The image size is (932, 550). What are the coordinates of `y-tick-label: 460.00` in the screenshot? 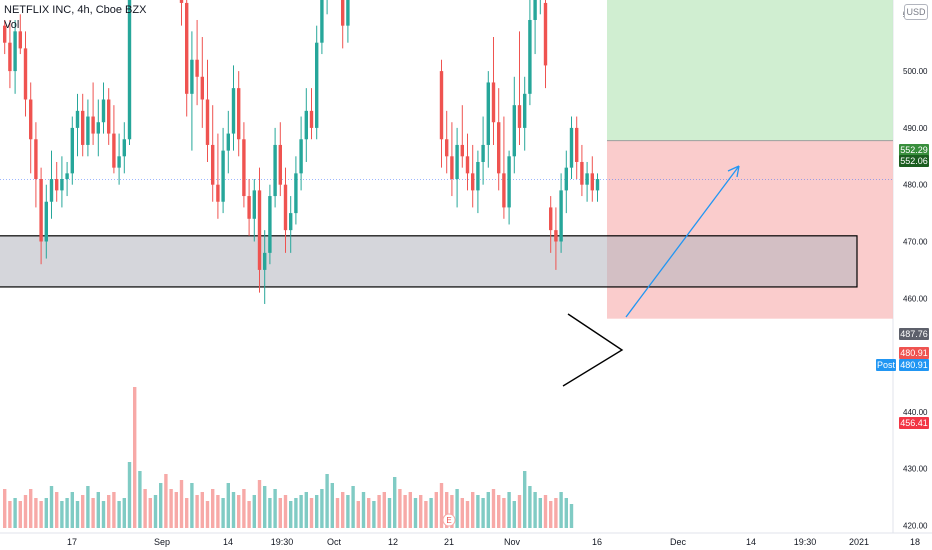 It's located at (915, 298).